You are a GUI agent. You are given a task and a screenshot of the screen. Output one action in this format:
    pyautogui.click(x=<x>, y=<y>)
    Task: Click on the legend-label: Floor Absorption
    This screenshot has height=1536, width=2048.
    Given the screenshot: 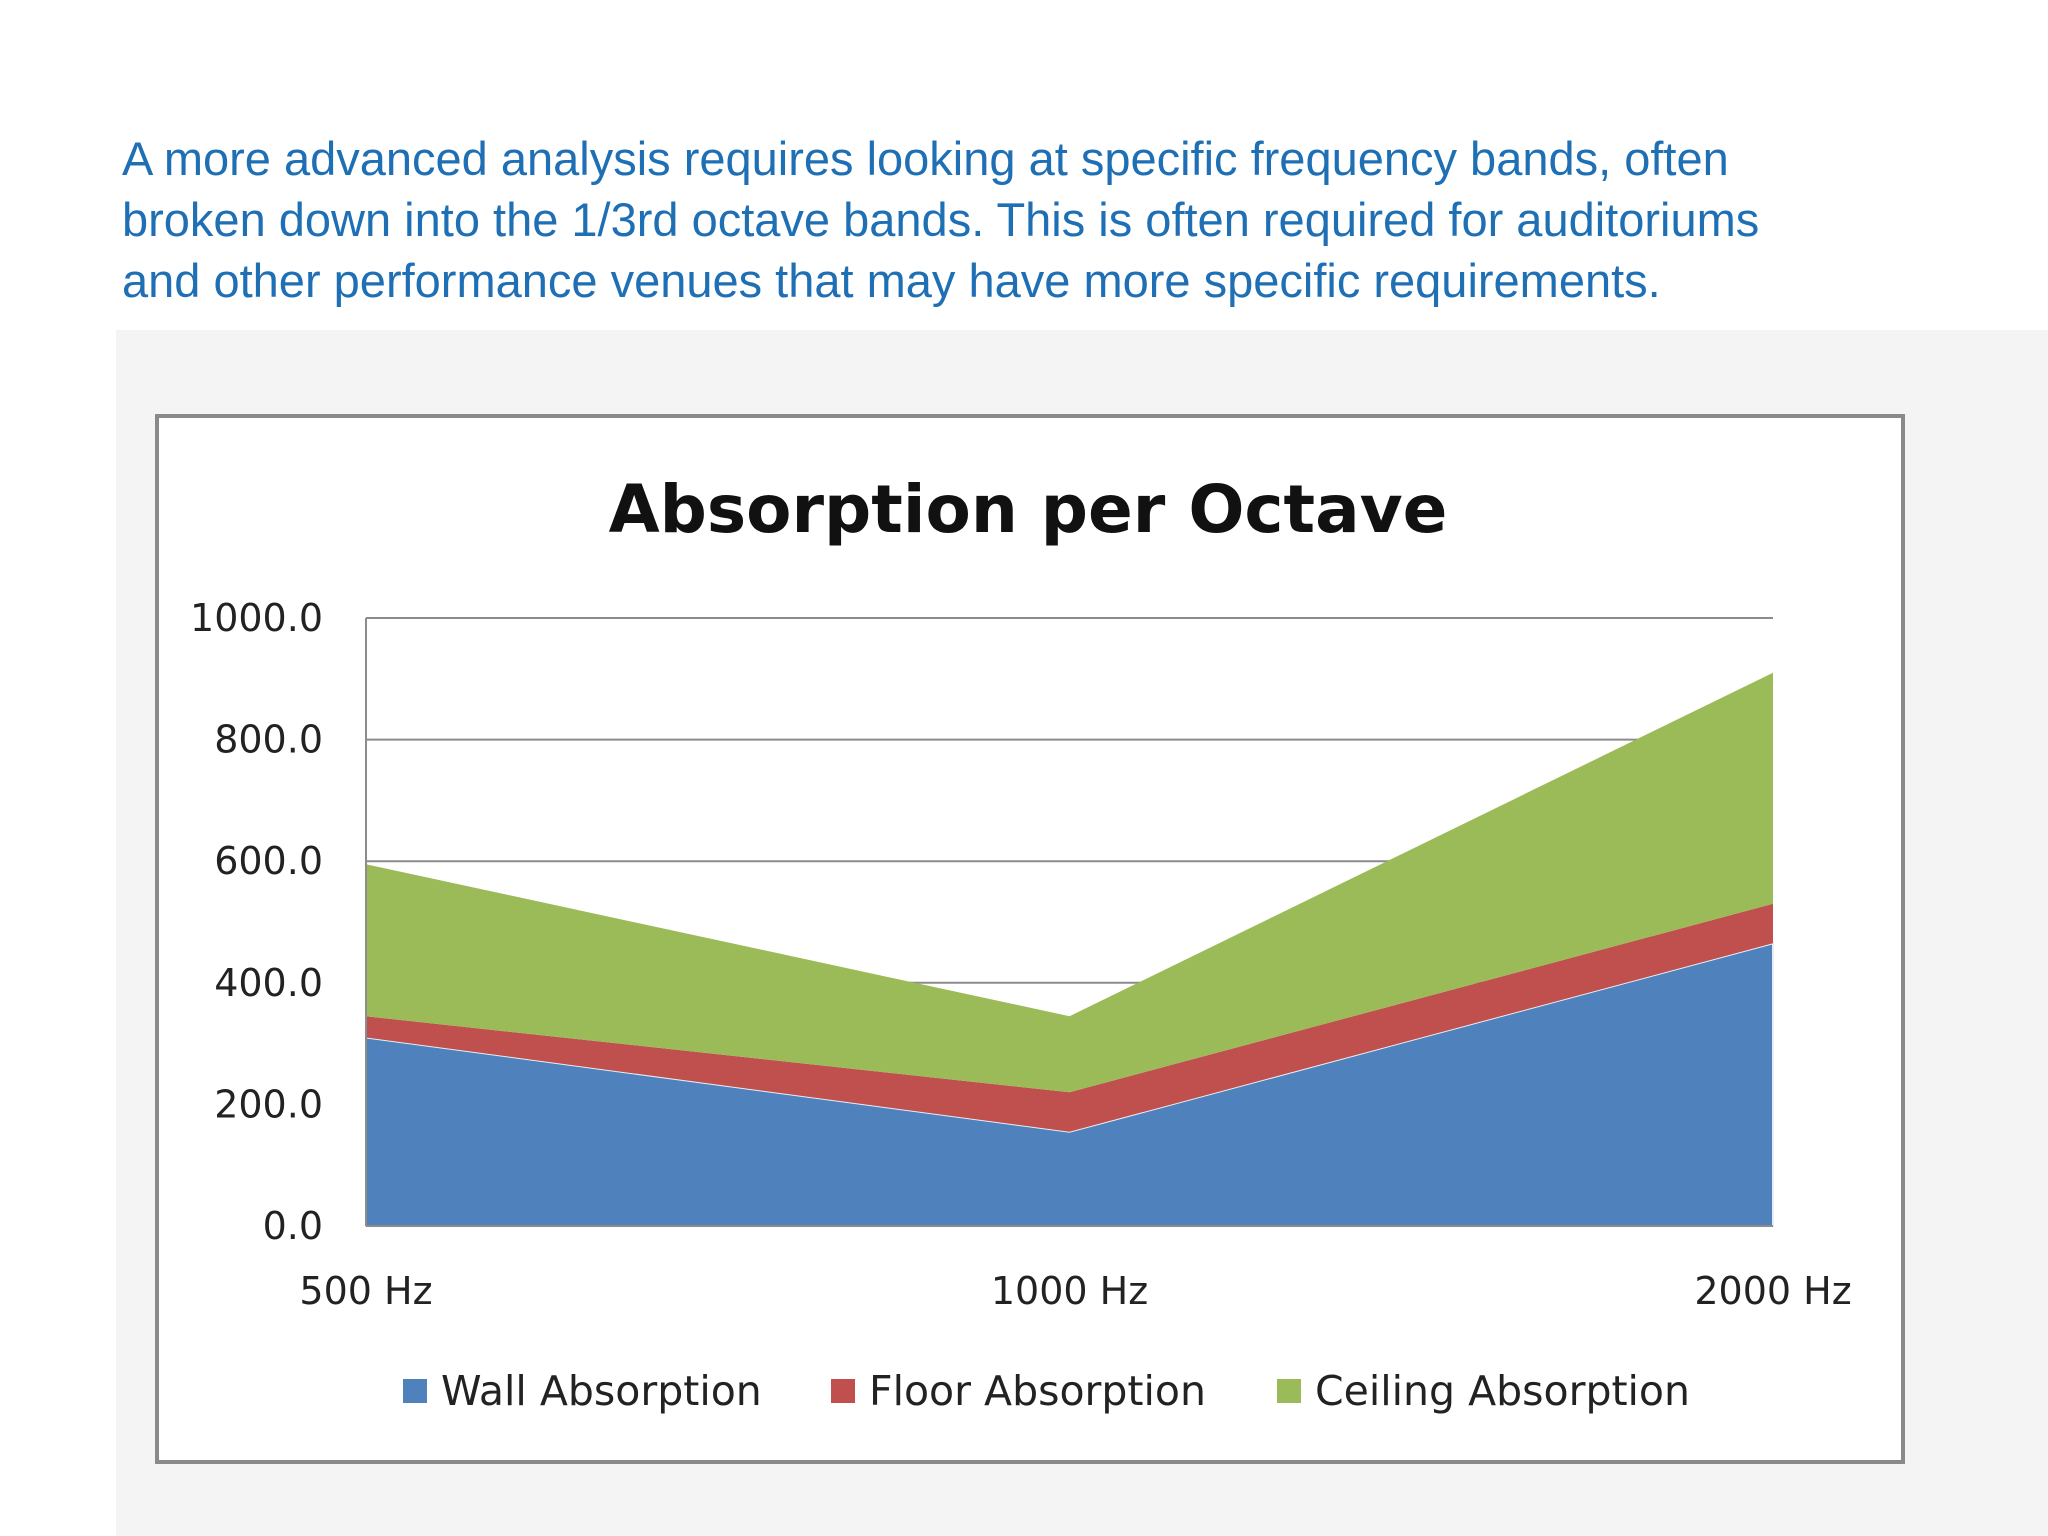 What is the action you would take?
    pyautogui.click(x=1037, y=1391)
    